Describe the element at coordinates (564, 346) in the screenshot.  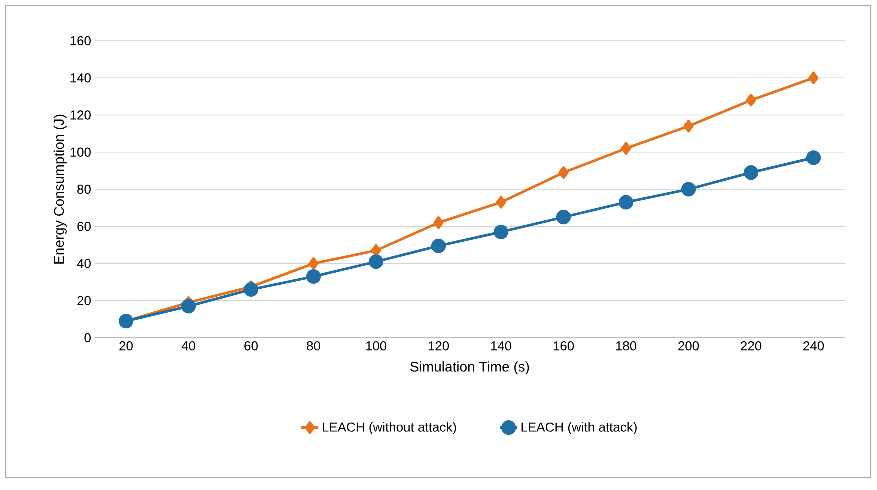
I see `x-tick-label: 160` at that location.